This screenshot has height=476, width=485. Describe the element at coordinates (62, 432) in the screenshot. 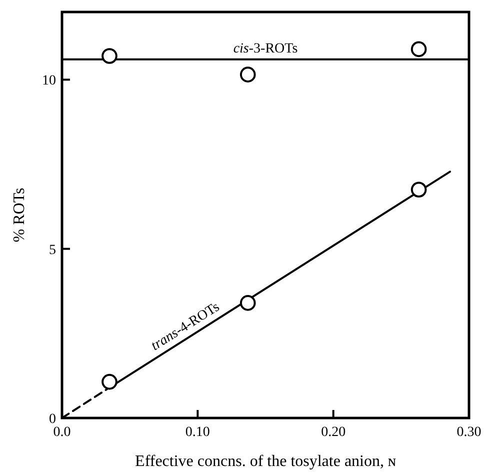

I see `x-tick-label: 0.0` at that location.